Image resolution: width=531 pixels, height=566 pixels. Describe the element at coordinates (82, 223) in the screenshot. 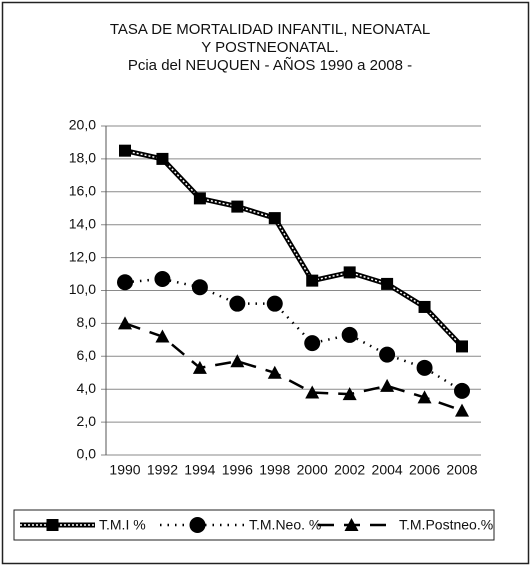

I see `y-tick-label: 14,0` at that location.